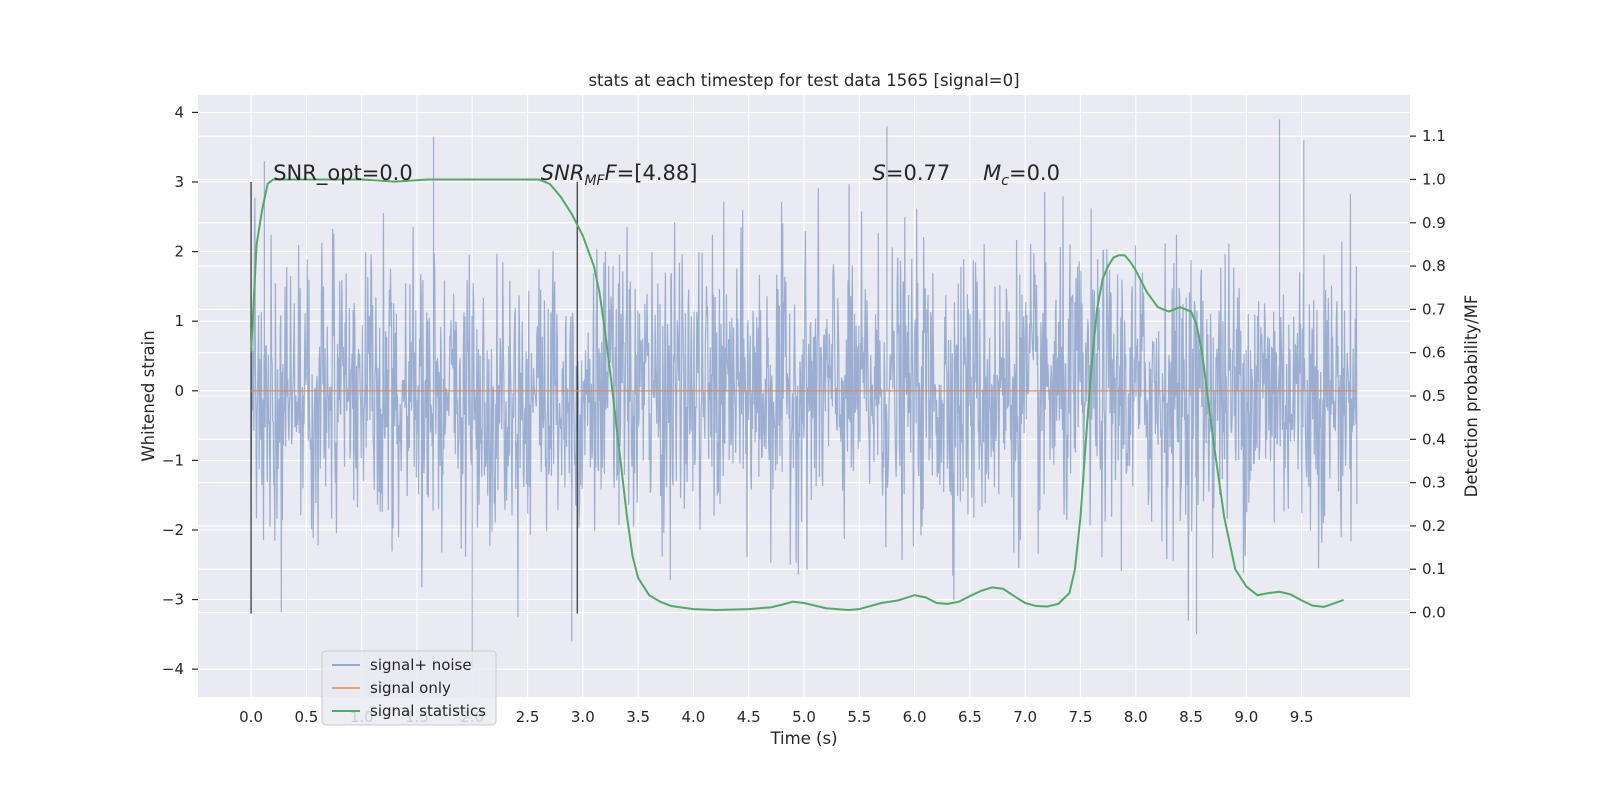  Describe the element at coordinates (1005, 181) in the screenshot. I see `annotation-mc-sub: c` at that location.